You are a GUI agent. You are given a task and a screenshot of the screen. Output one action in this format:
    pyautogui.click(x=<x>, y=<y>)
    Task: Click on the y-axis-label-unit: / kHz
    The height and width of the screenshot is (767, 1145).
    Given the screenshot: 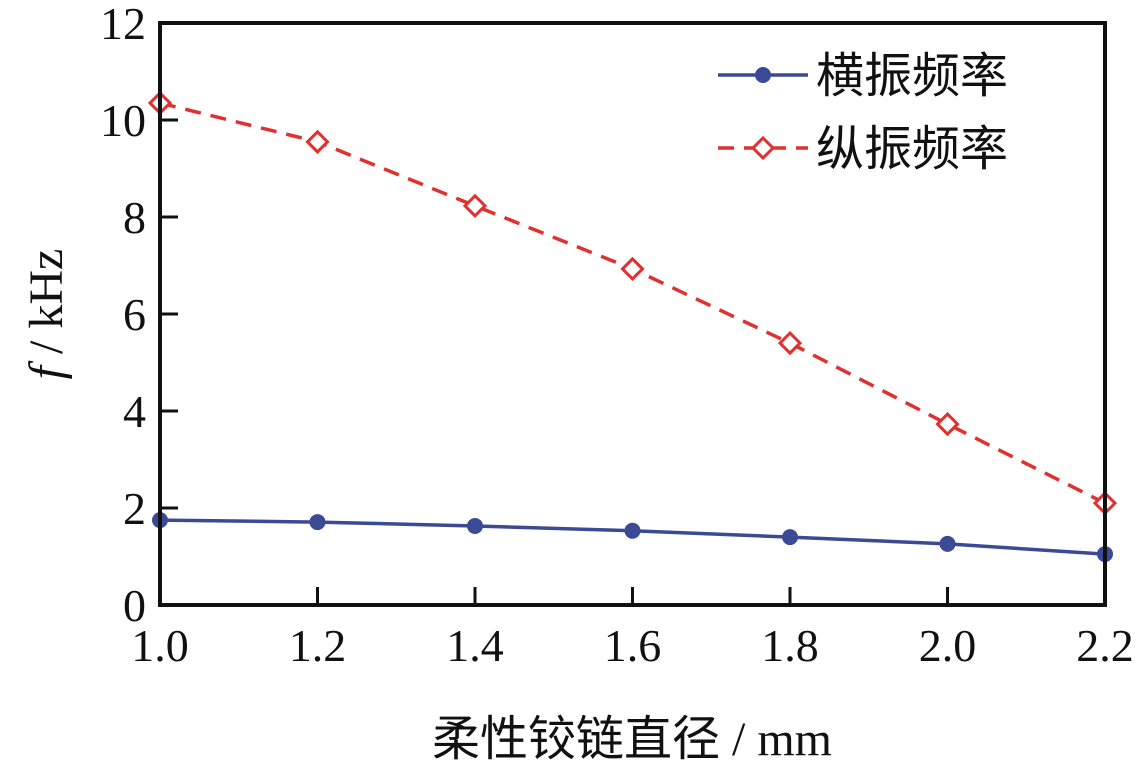 What is the action you would take?
    pyautogui.click(x=46, y=307)
    